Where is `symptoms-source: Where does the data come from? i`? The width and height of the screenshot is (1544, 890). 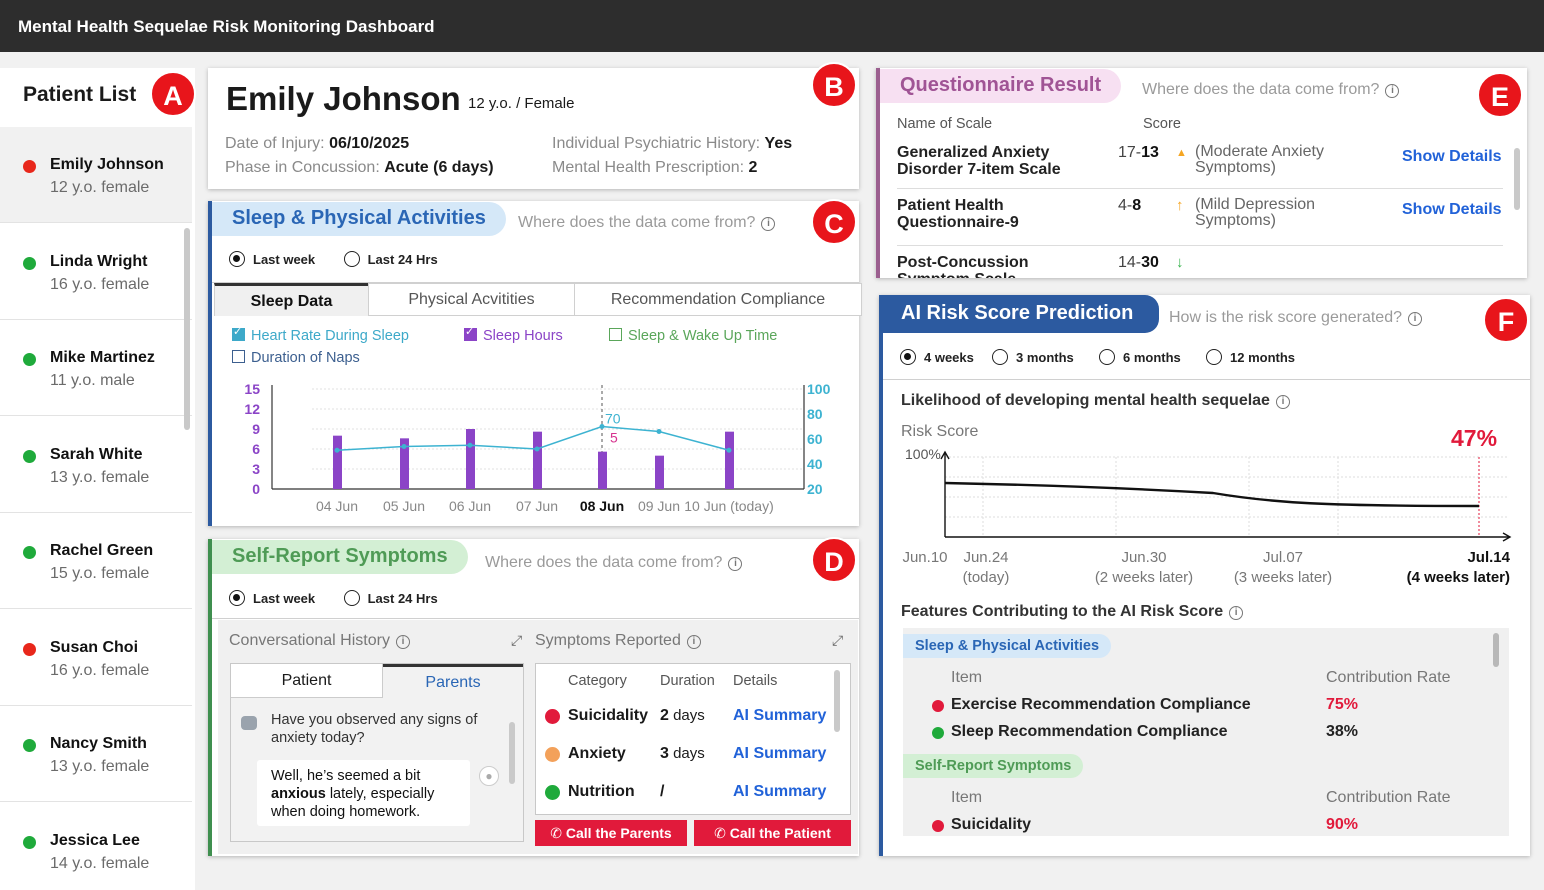
symptoms-source: Where does the data come from? i is located at coordinates (614, 563).